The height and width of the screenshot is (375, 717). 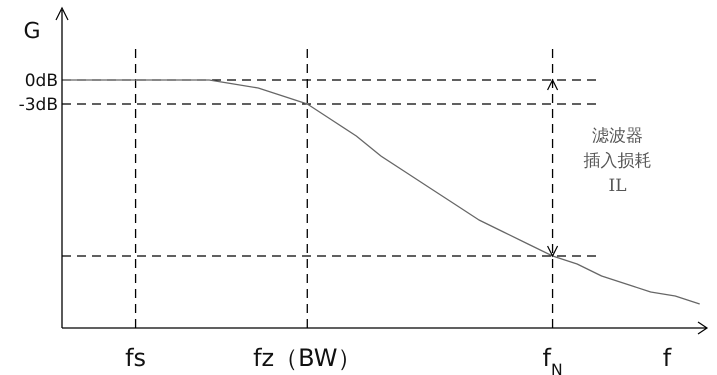 What do you see at coordinates (552, 359) in the screenshot?
I see `x-tick-label: f$_{N}$` at bounding box center [552, 359].